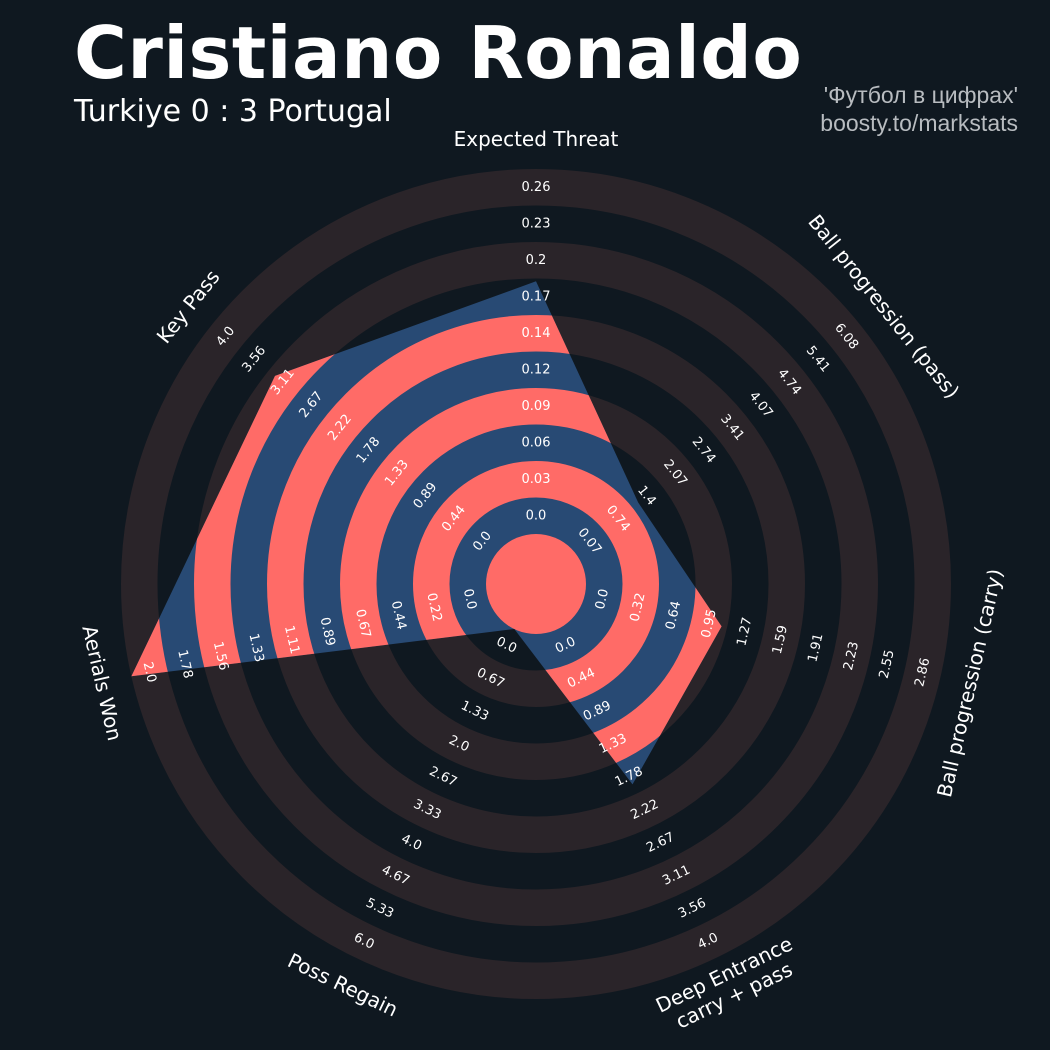 This screenshot has height=1050, width=1050. What do you see at coordinates (536, 296) in the screenshot?
I see `tick-label: 0.17` at bounding box center [536, 296].